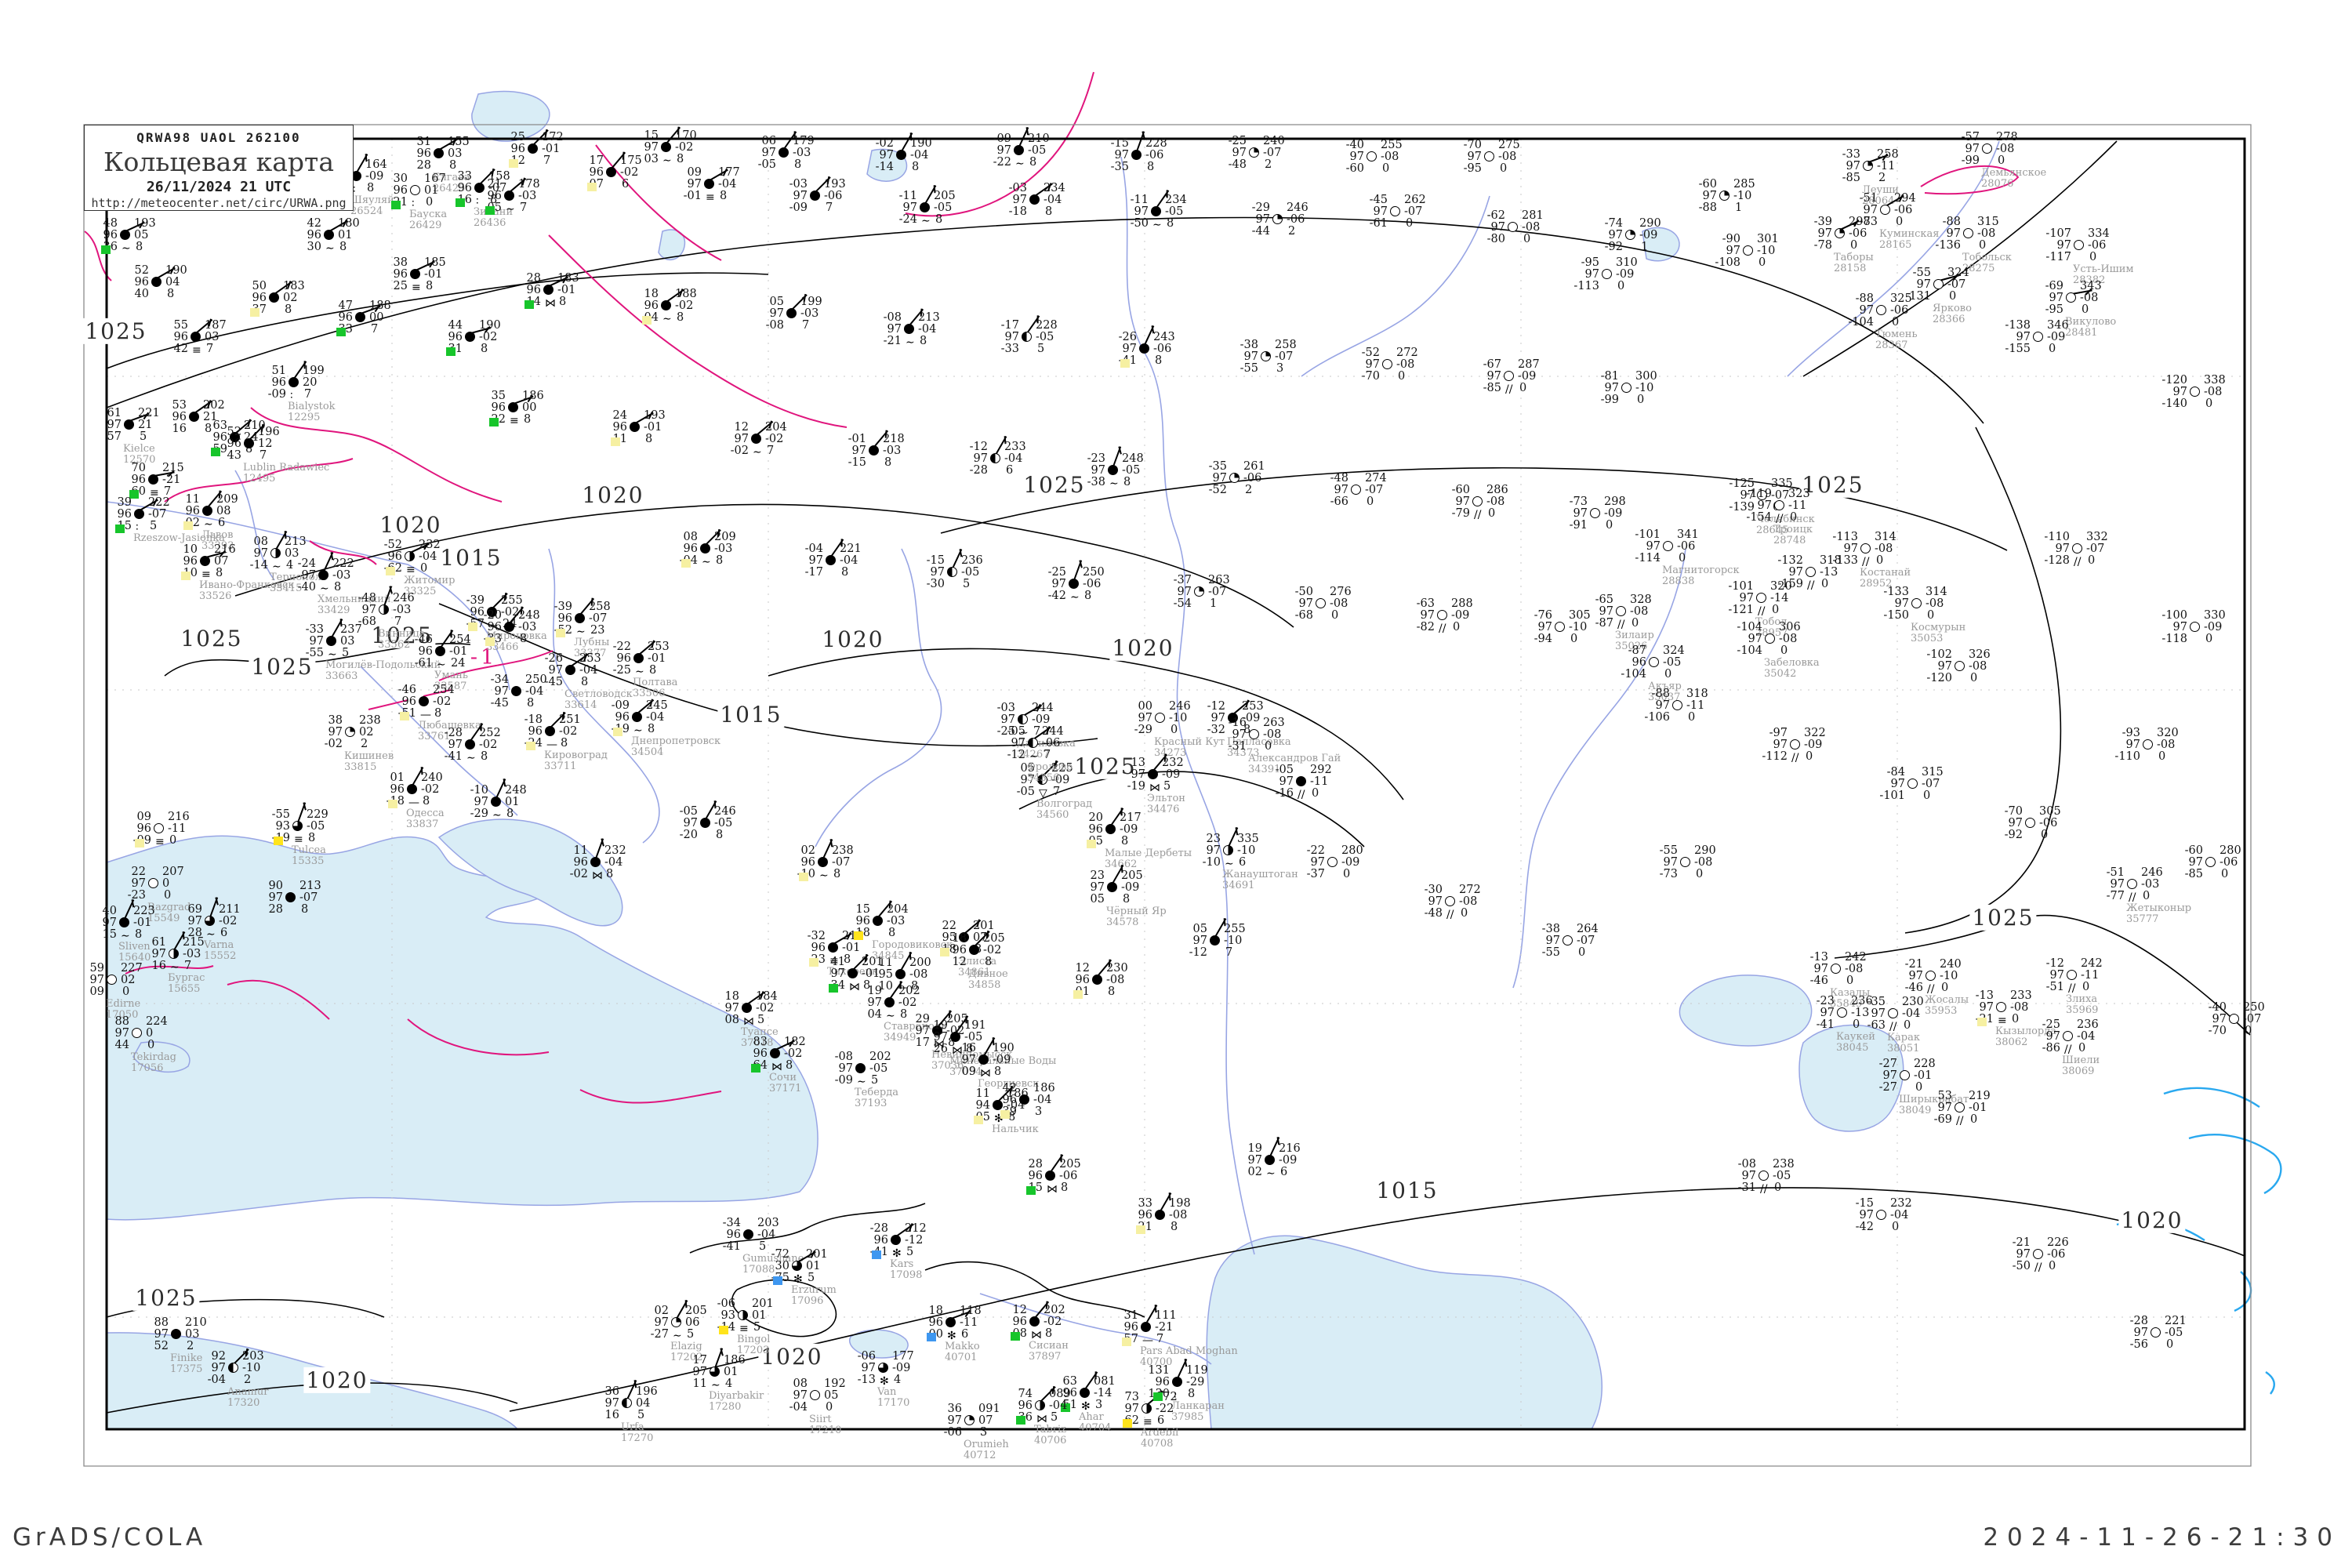 The height and width of the screenshot is (1568, 2352). I want to click on station-value-bl: -40, so click(306, 587).